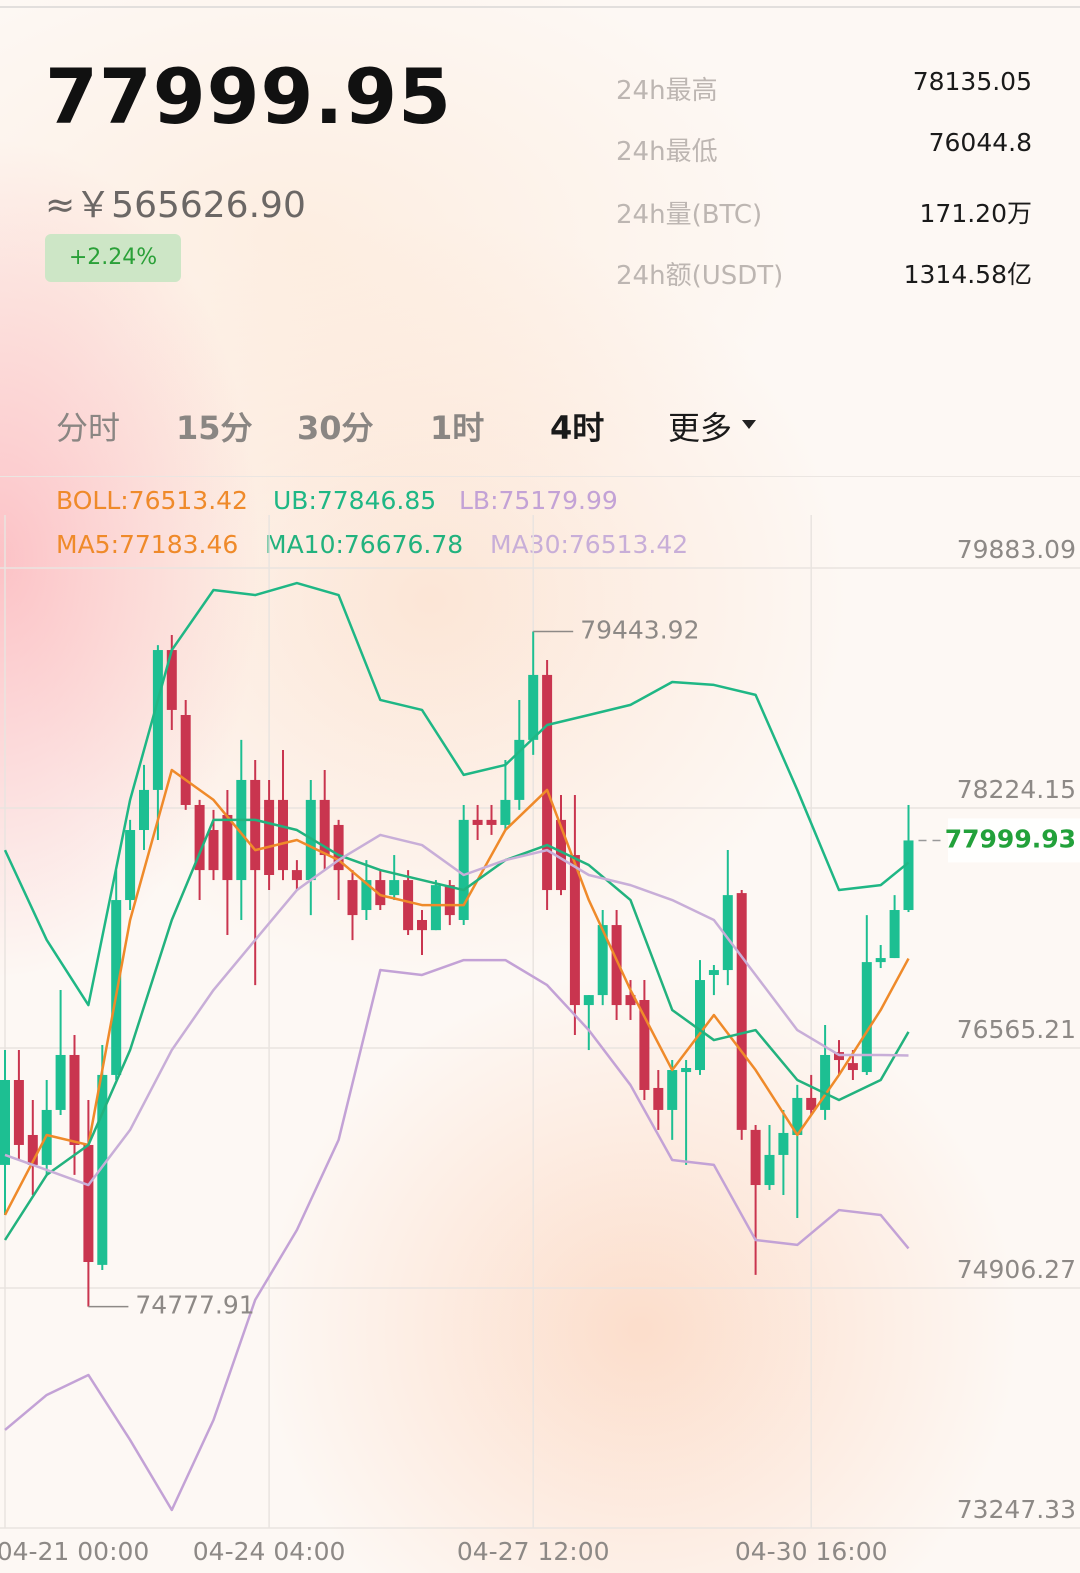  What do you see at coordinates (88, 428) in the screenshot?
I see `tab: 分时` at bounding box center [88, 428].